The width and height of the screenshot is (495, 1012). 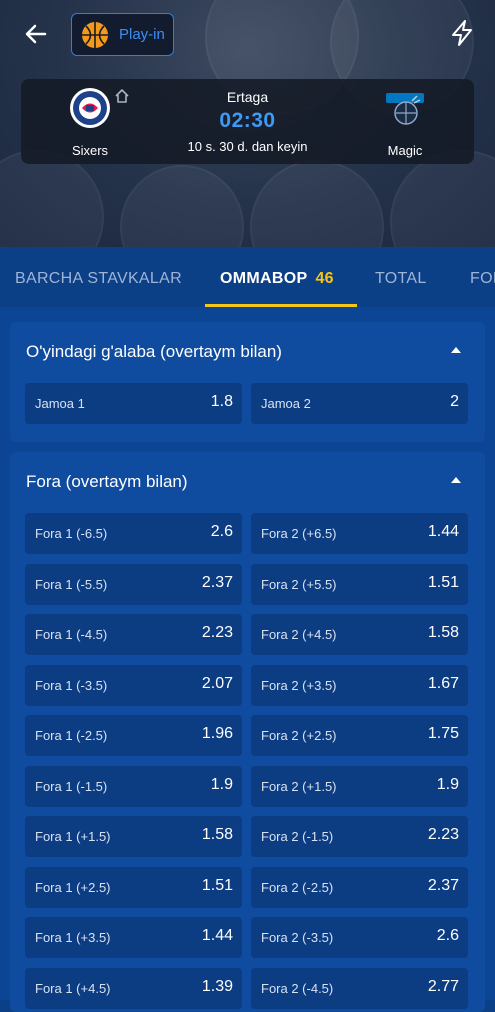 I want to click on odd-button: Fora 2 (+6.5) 1.44, so click(x=359, y=533).